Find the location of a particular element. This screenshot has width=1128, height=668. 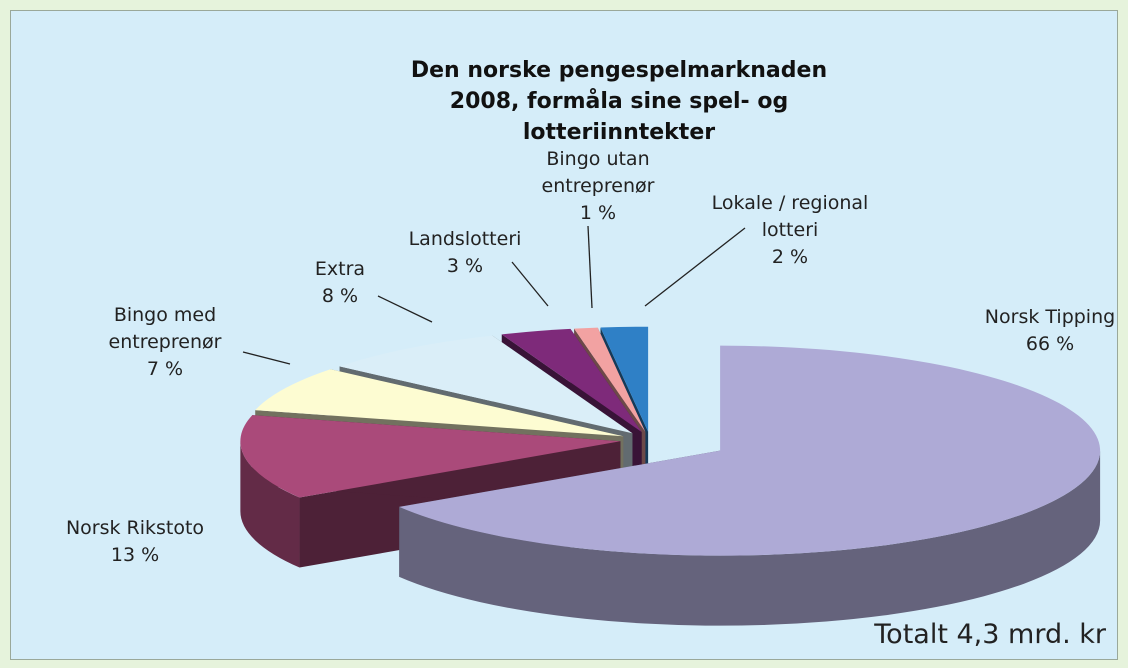

slice-label: Norsk Tipping 66 % is located at coordinates (1034, 331).